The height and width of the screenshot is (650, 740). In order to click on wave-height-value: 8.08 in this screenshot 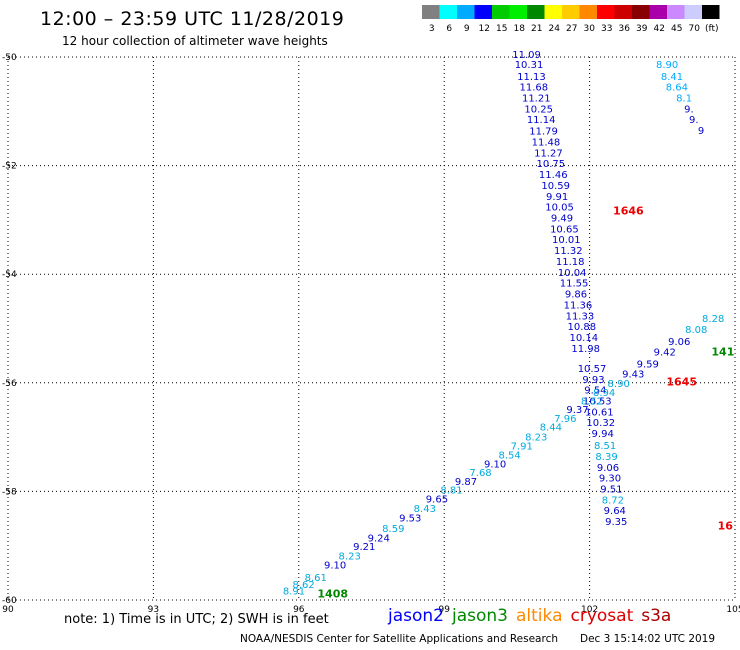, I will do `click(696, 330)`.